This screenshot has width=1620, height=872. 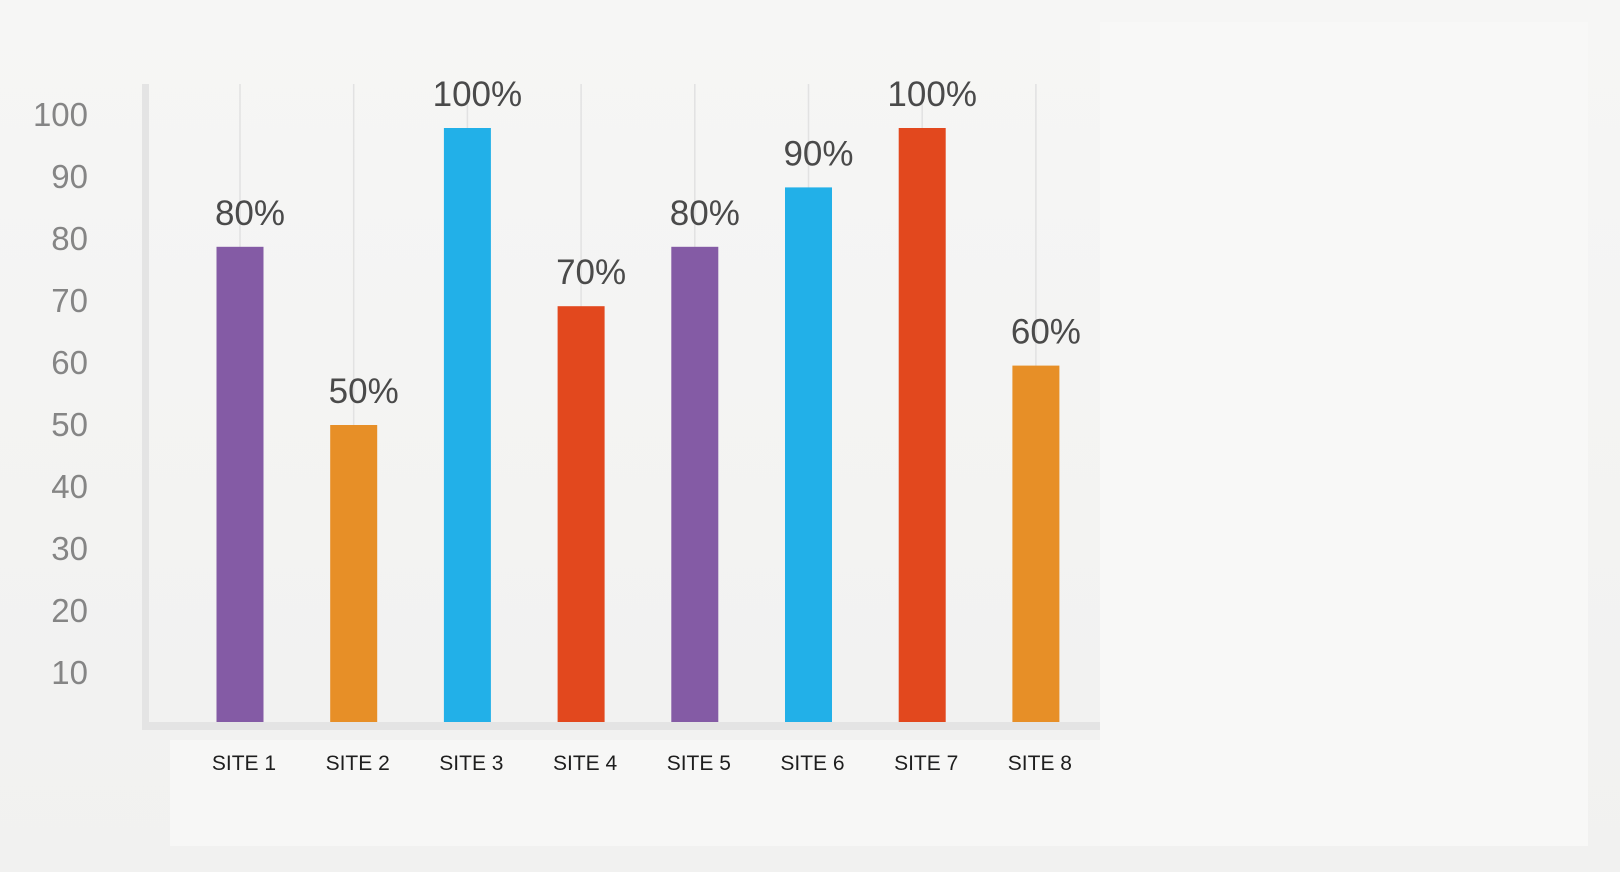 I want to click on data-label: 50%, so click(x=364, y=391).